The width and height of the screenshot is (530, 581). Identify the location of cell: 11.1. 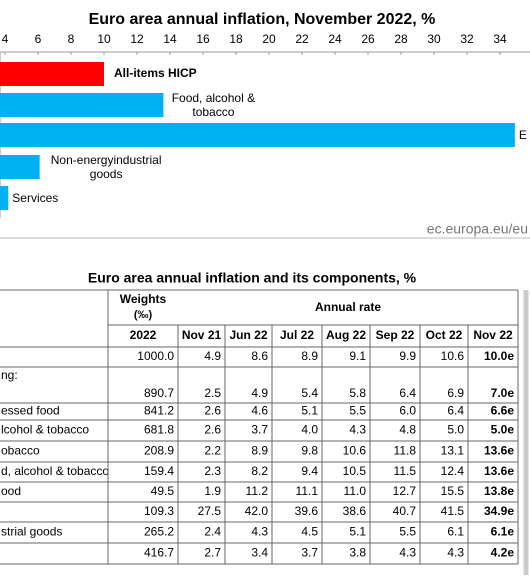
(307, 491).